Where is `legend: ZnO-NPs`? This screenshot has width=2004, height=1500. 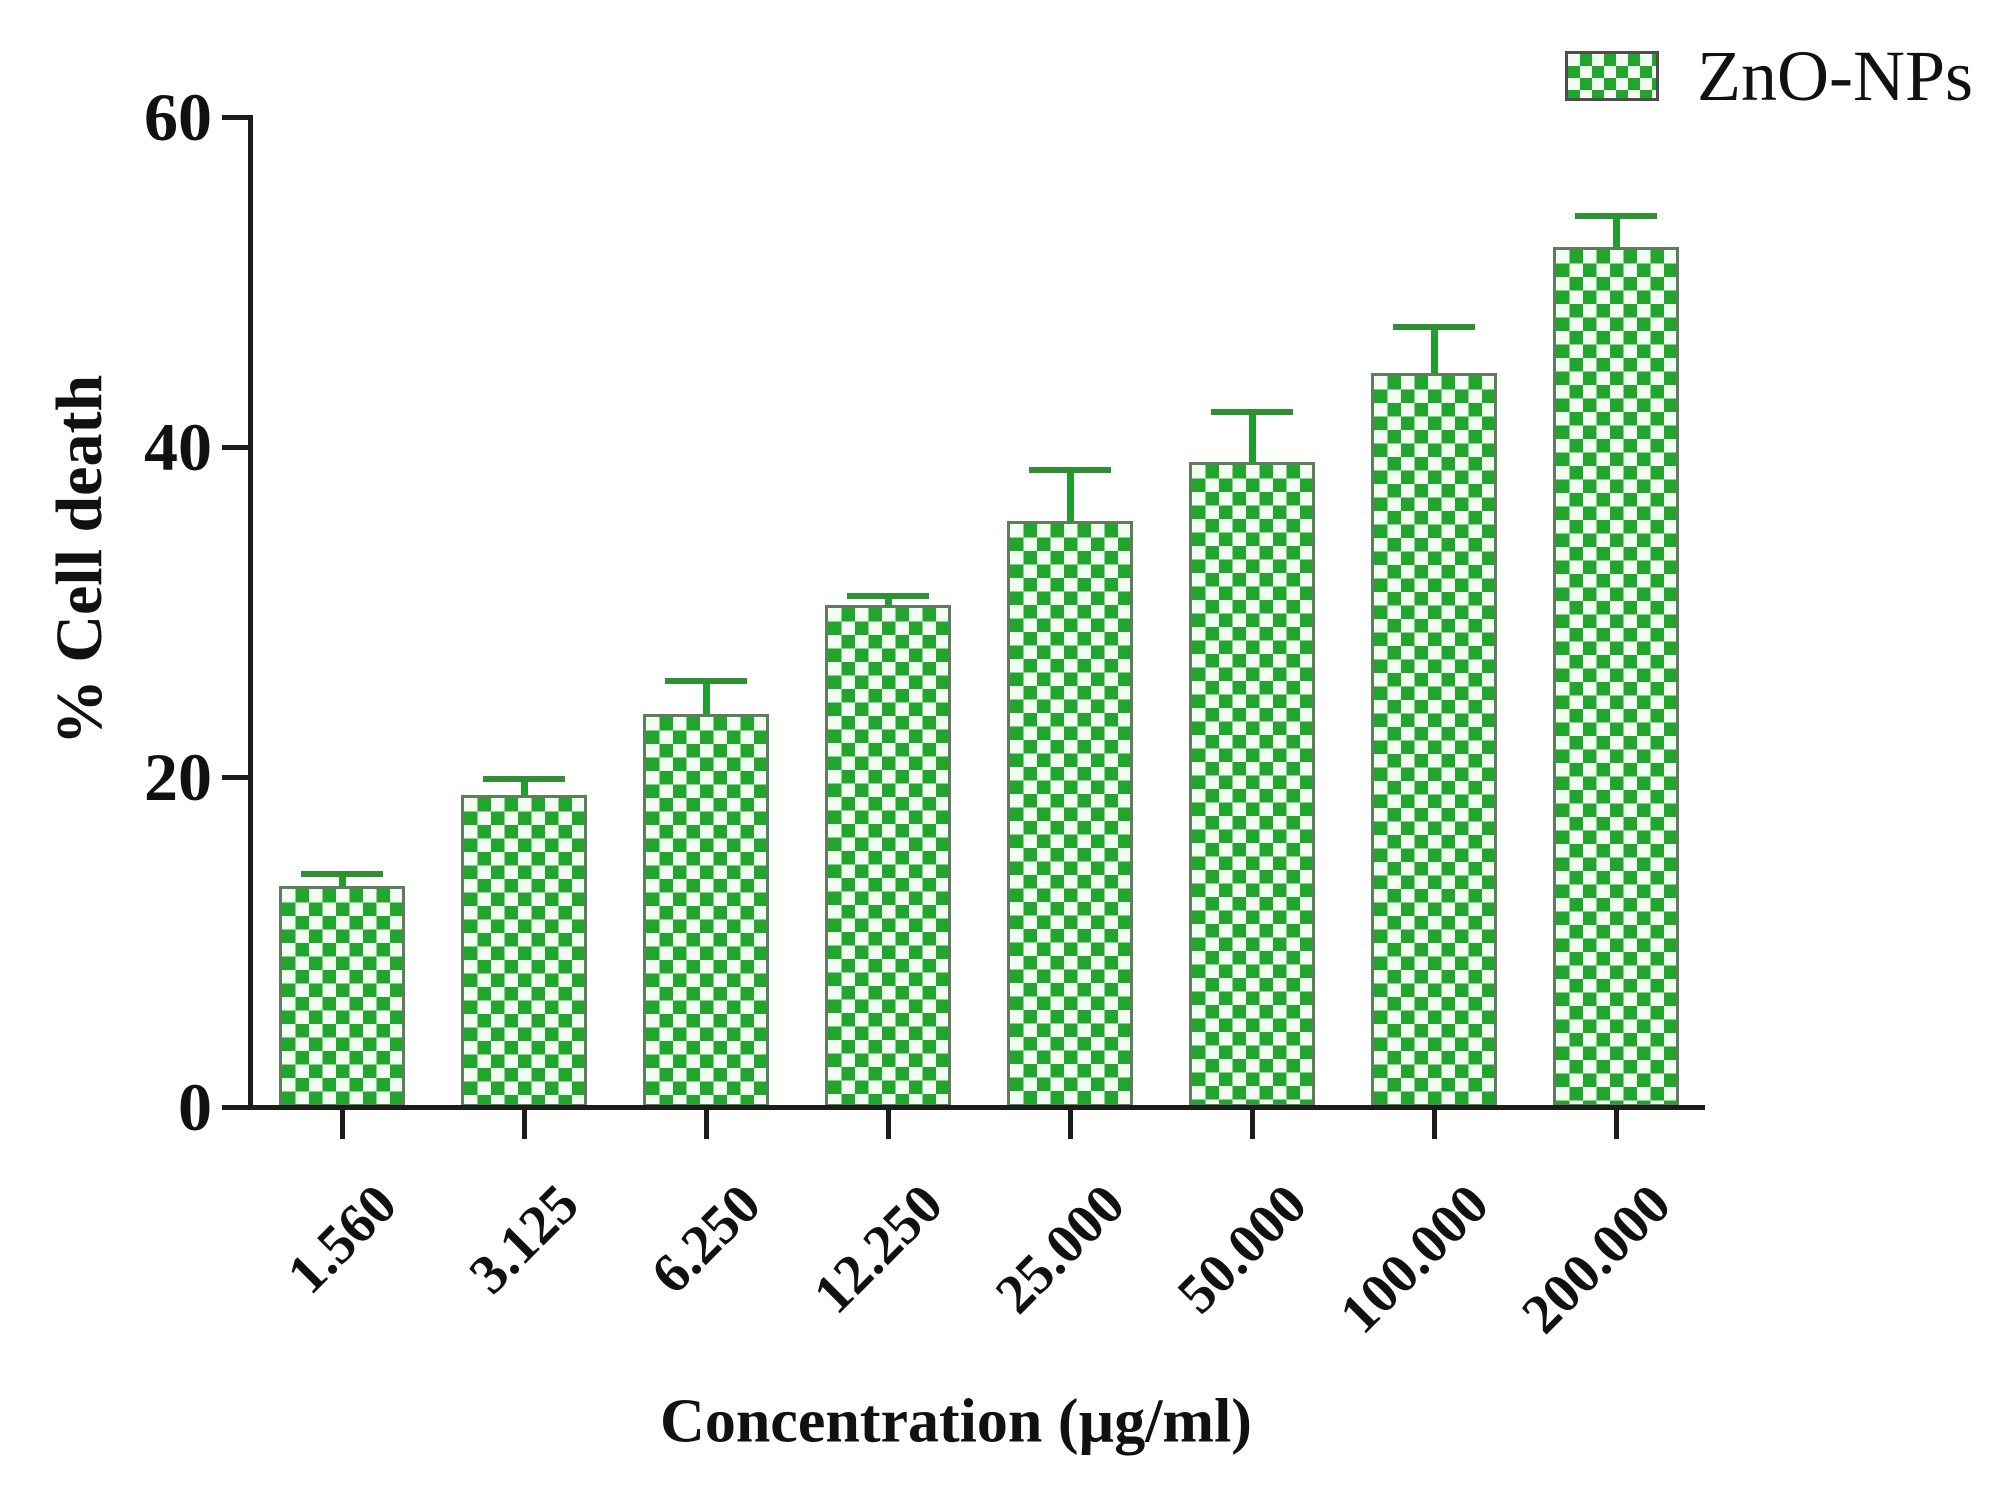 legend: ZnO-NPs is located at coordinates (1769, 76).